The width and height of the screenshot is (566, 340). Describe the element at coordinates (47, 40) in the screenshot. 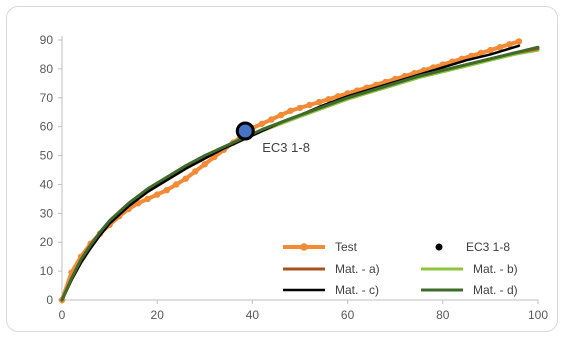

I see `y-tick-label: 90` at that location.